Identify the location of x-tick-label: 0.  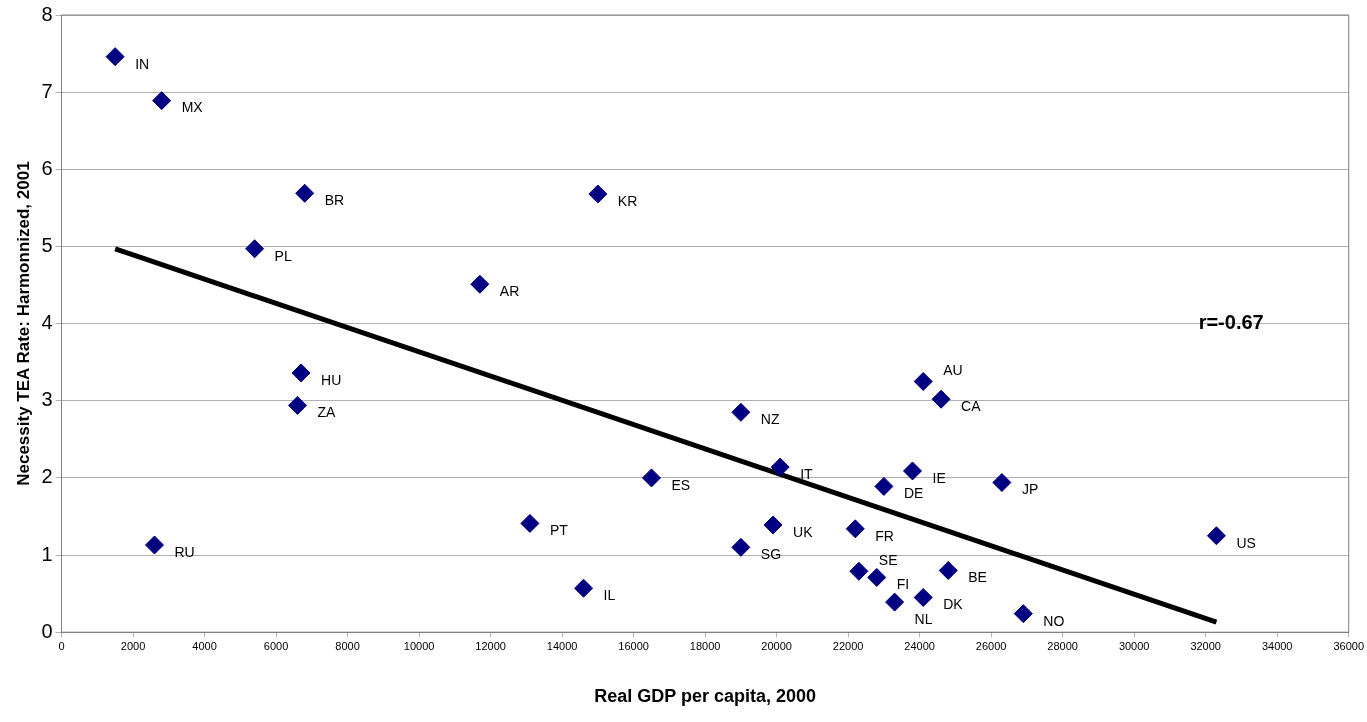
(61, 645).